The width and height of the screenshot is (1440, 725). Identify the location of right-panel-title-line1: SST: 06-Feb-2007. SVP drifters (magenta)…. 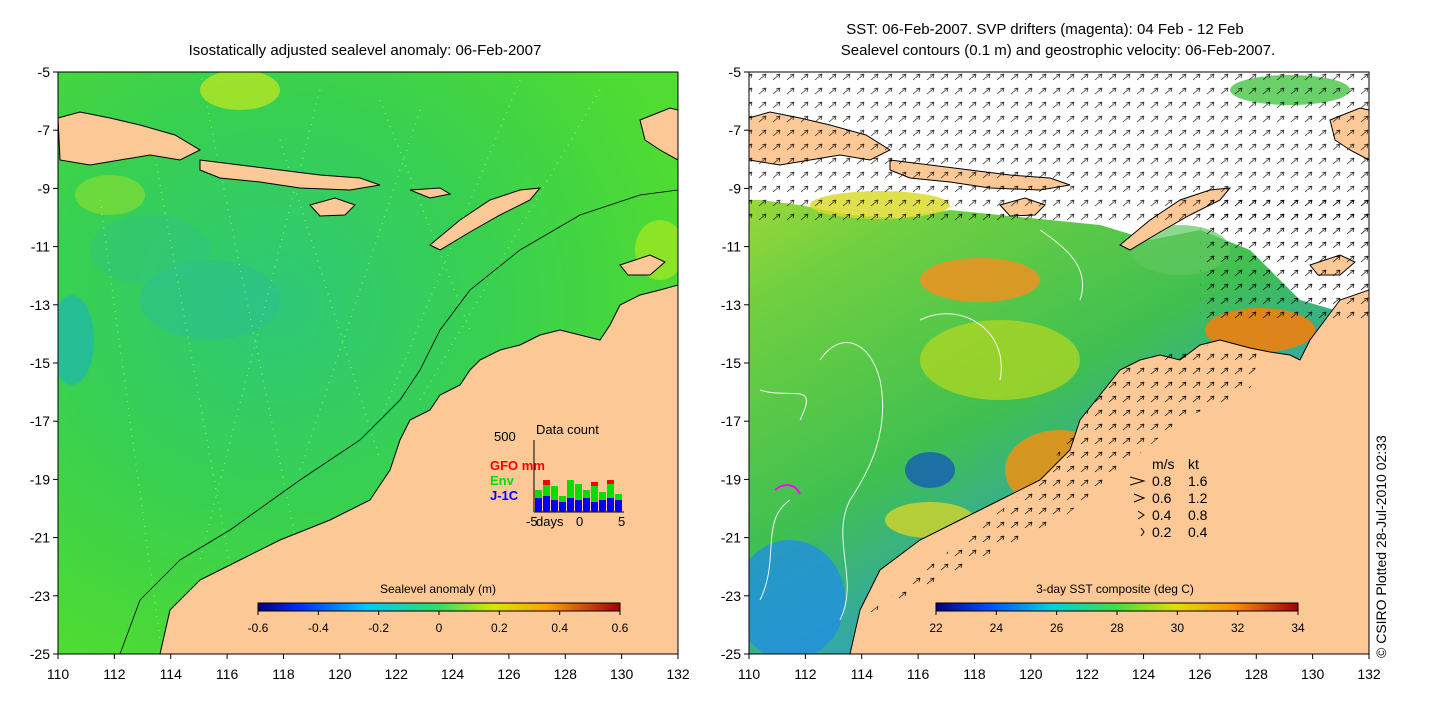
(1044, 29).